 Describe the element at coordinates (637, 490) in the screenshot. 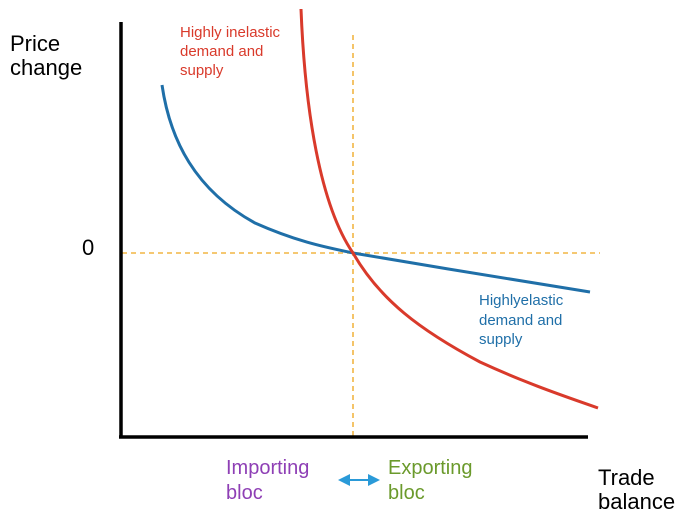

I see `x-axis-label: Trade balance` at that location.